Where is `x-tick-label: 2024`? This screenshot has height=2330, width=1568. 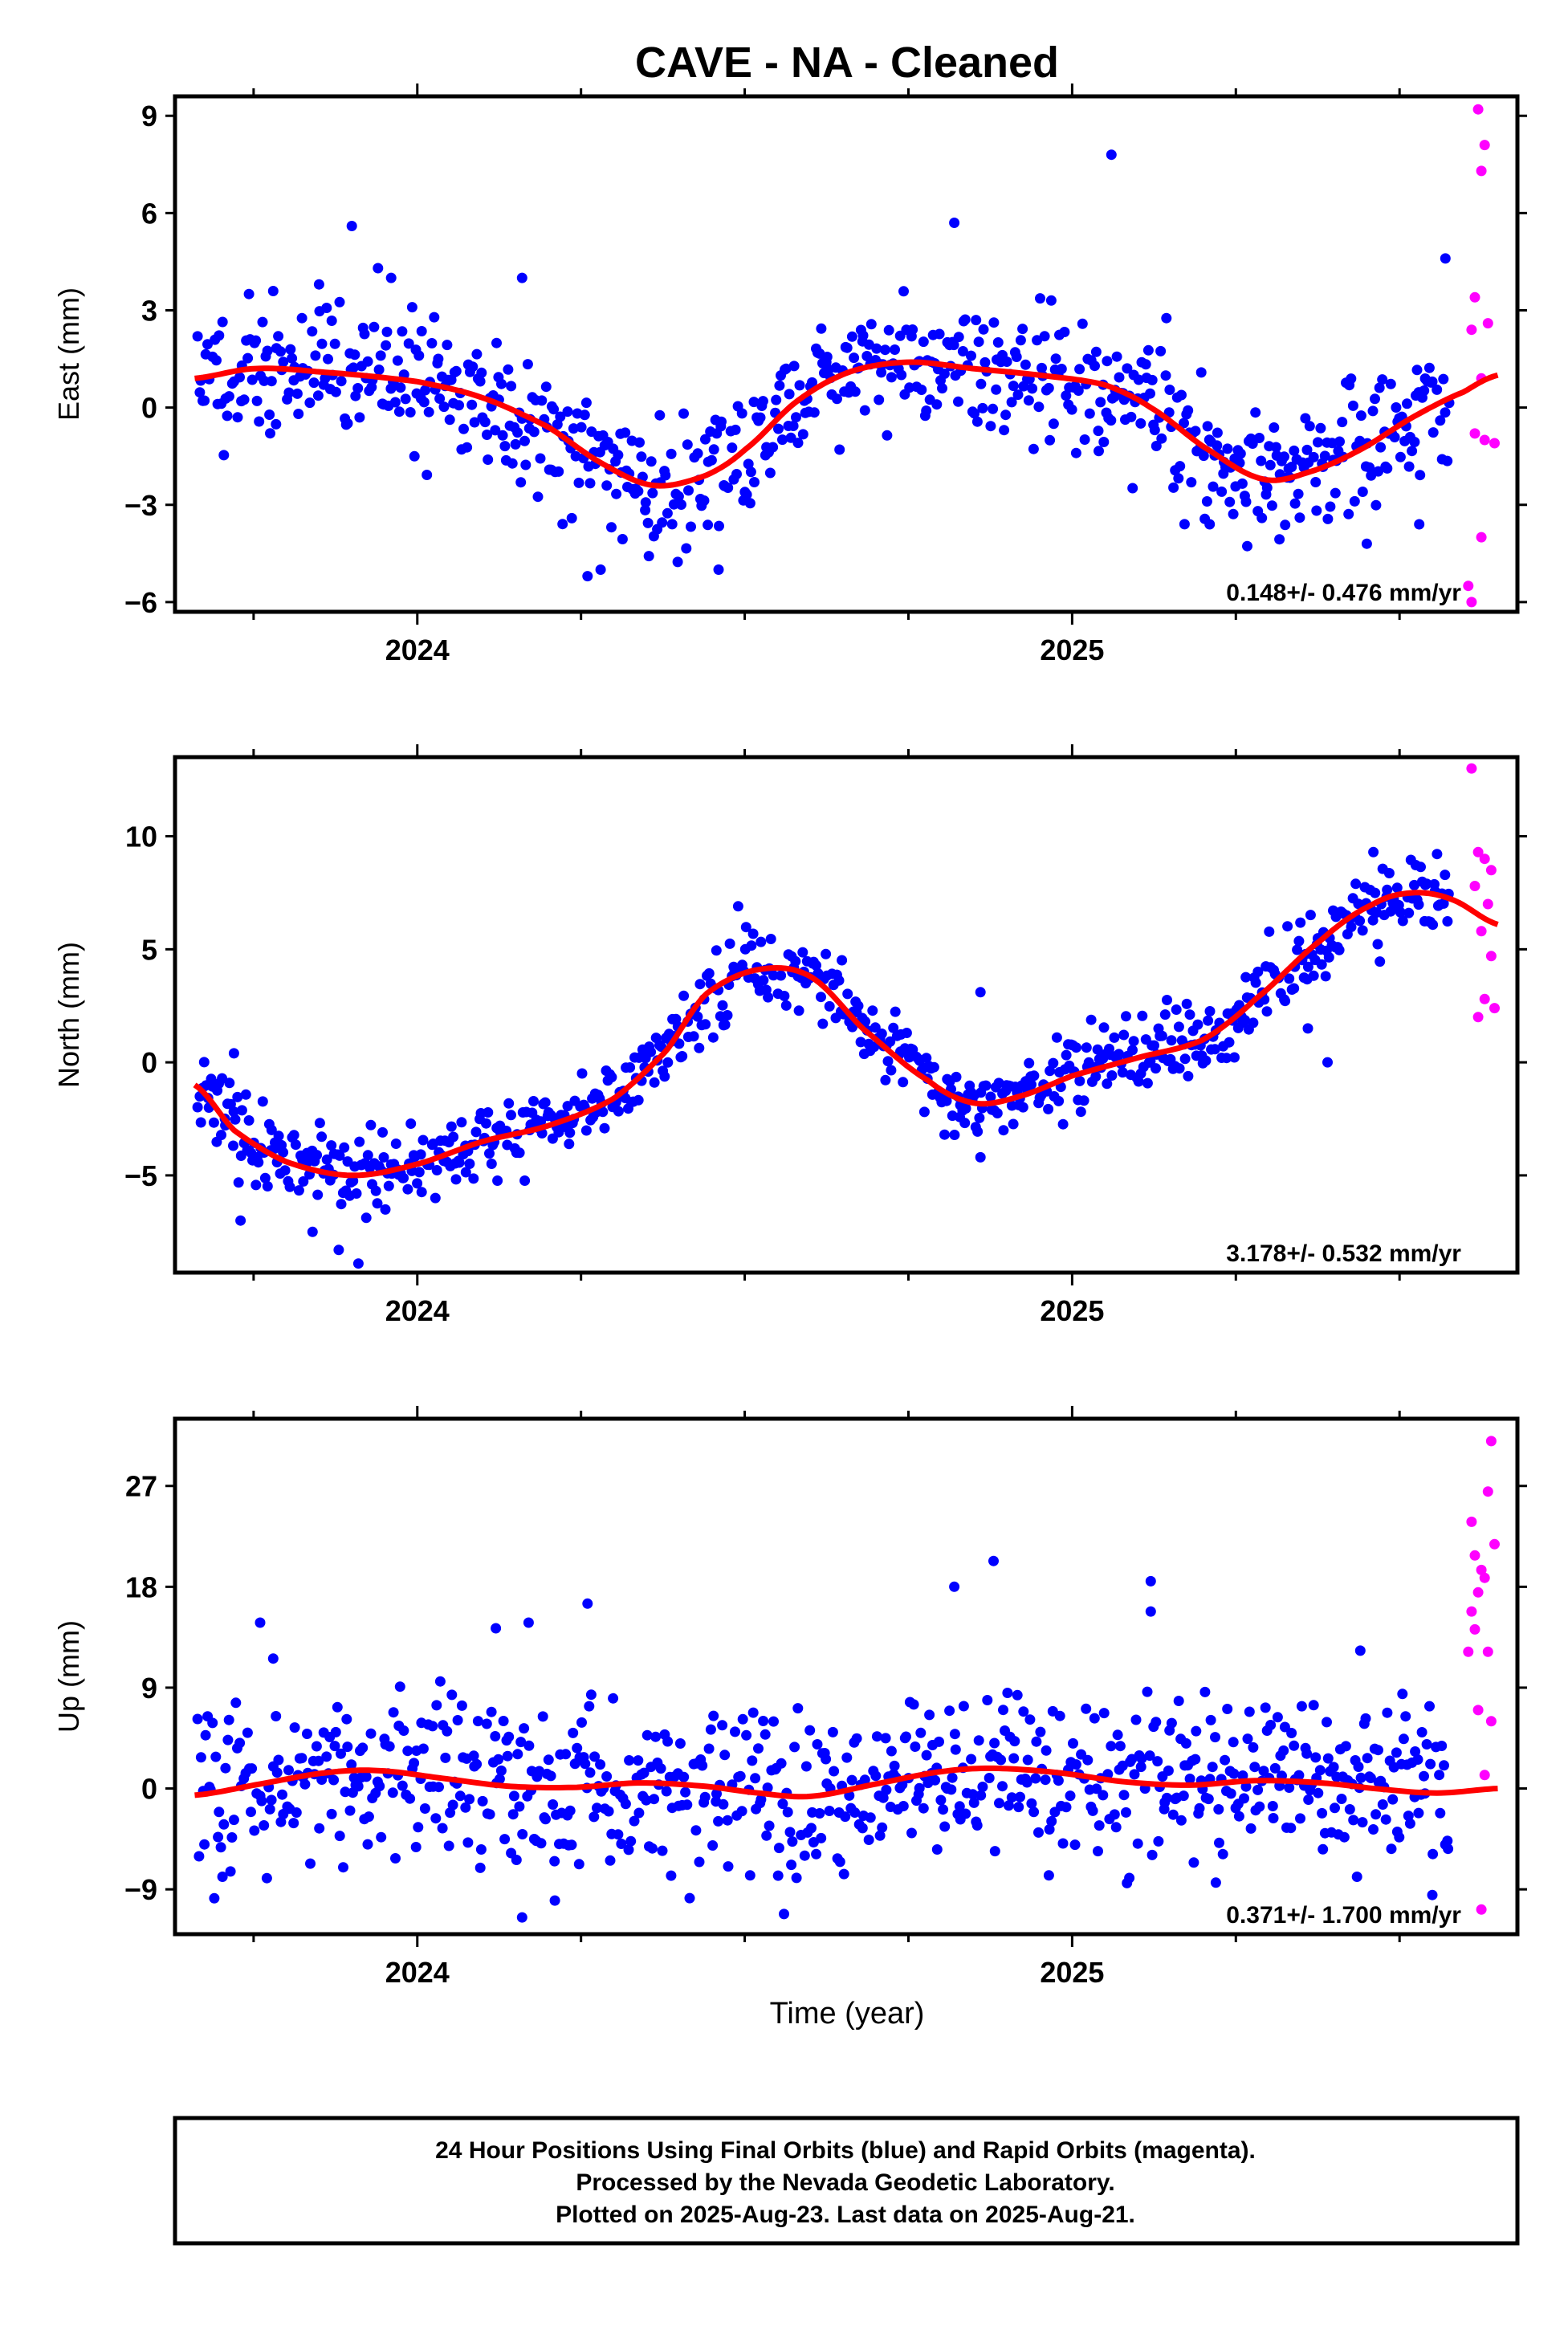 x-tick-label: 2024 is located at coordinates (417, 1972).